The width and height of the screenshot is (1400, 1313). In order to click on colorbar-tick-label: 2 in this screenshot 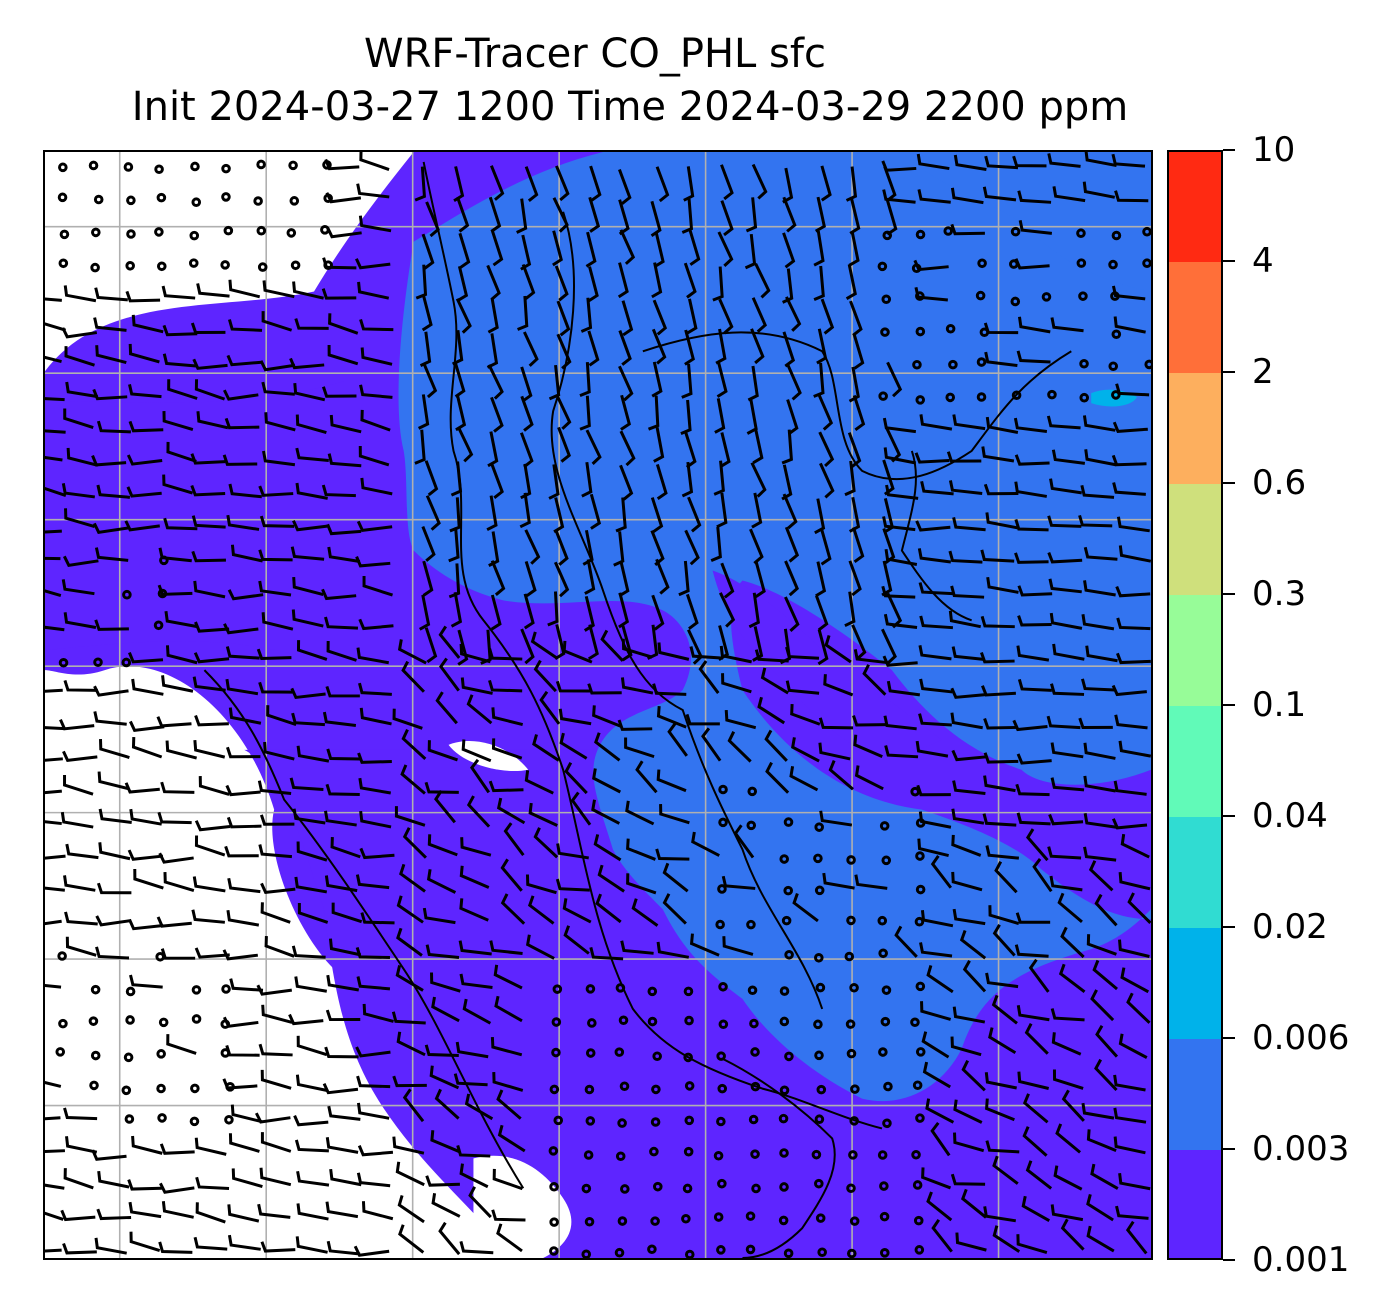, I will do `click(1263, 372)`.